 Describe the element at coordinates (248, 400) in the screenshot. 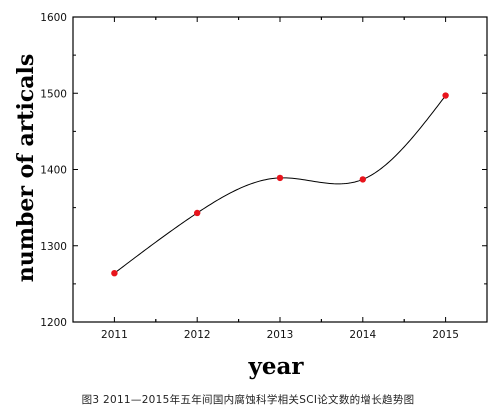

I see `figure-caption: 图3 2011—2015年五年间国内腐蚀科学相关SCI论文数的增长趋势图` at that location.